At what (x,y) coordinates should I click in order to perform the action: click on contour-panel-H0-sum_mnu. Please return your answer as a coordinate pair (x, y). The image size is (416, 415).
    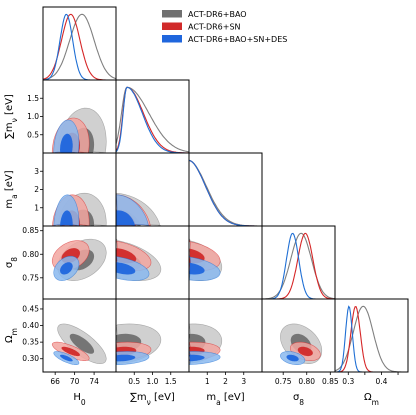
    Looking at the image, I should click on (79, 116).